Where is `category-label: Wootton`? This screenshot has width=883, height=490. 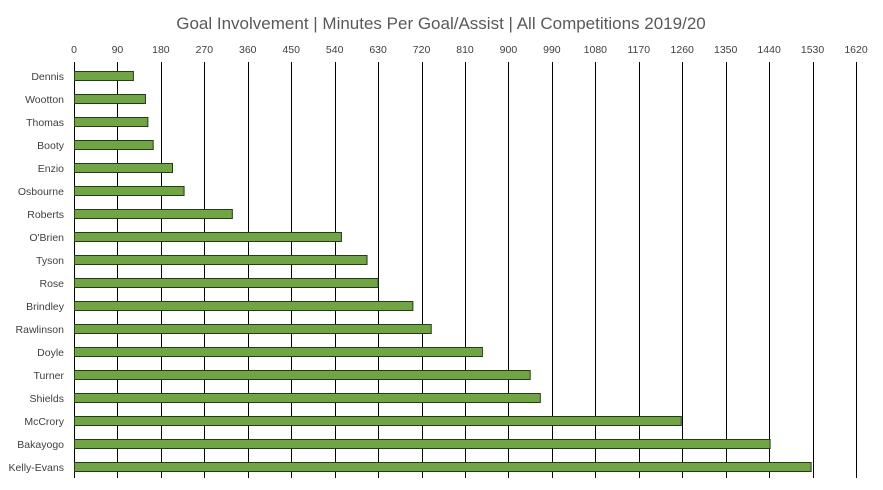
category-label: Wootton is located at coordinates (44, 100).